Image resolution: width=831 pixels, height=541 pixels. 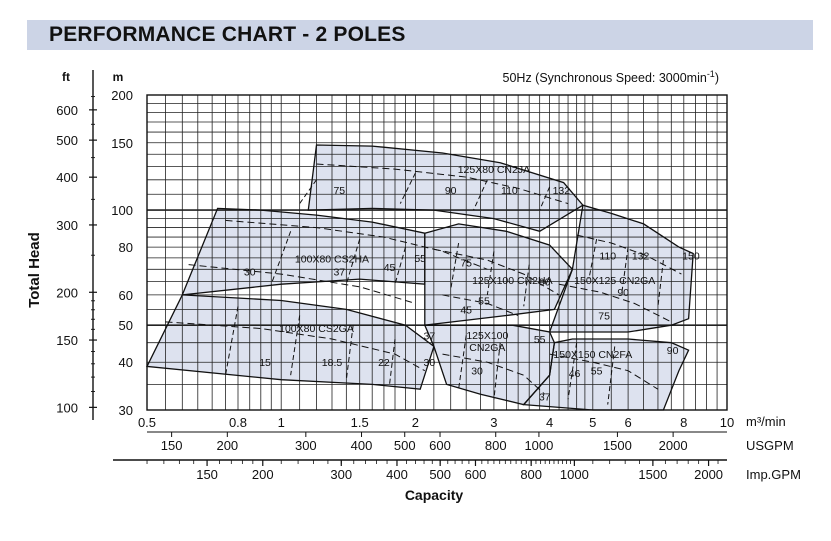 What do you see at coordinates (238, 422) in the screenshot?
I see `x-tick-label-m3: 0.8` at bounding box center [238, 422].